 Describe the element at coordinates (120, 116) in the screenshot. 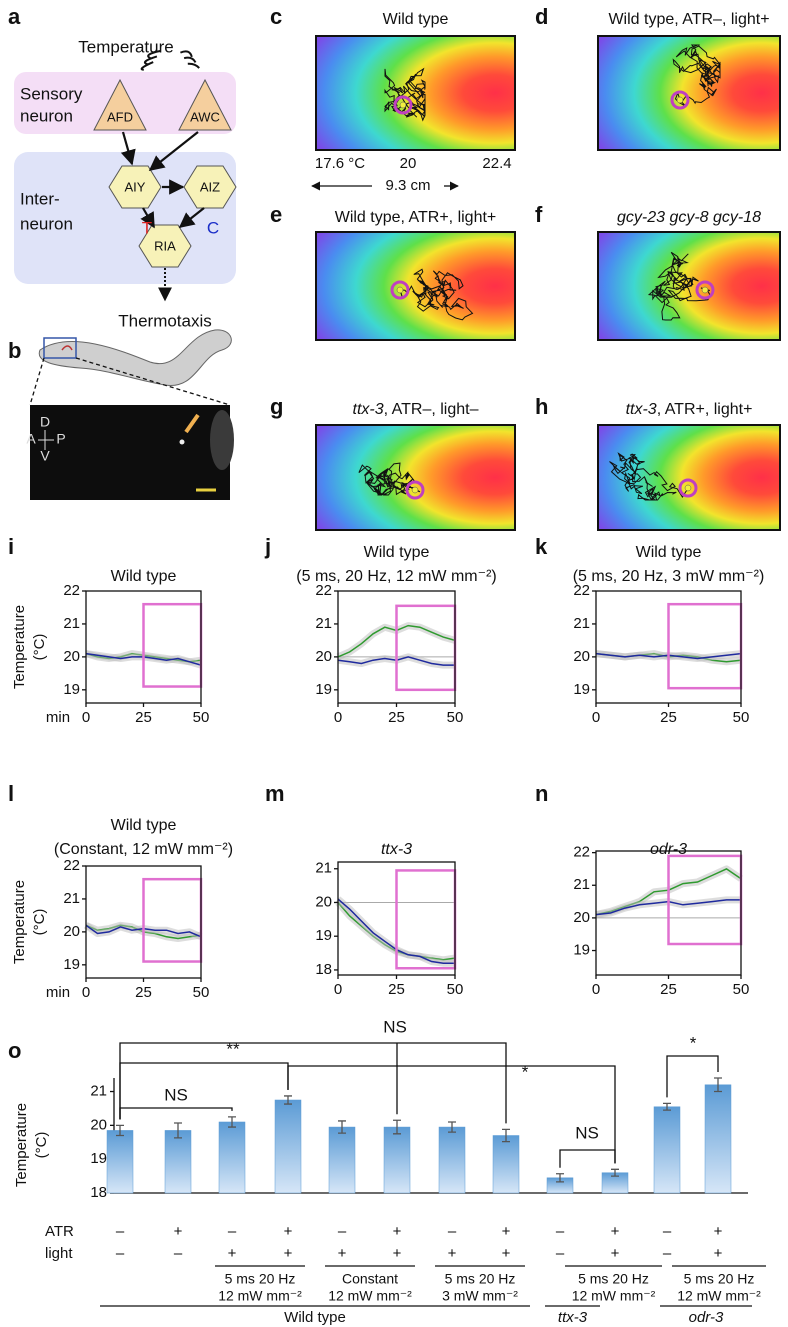

I see `neuron-label: AFD` at that location.